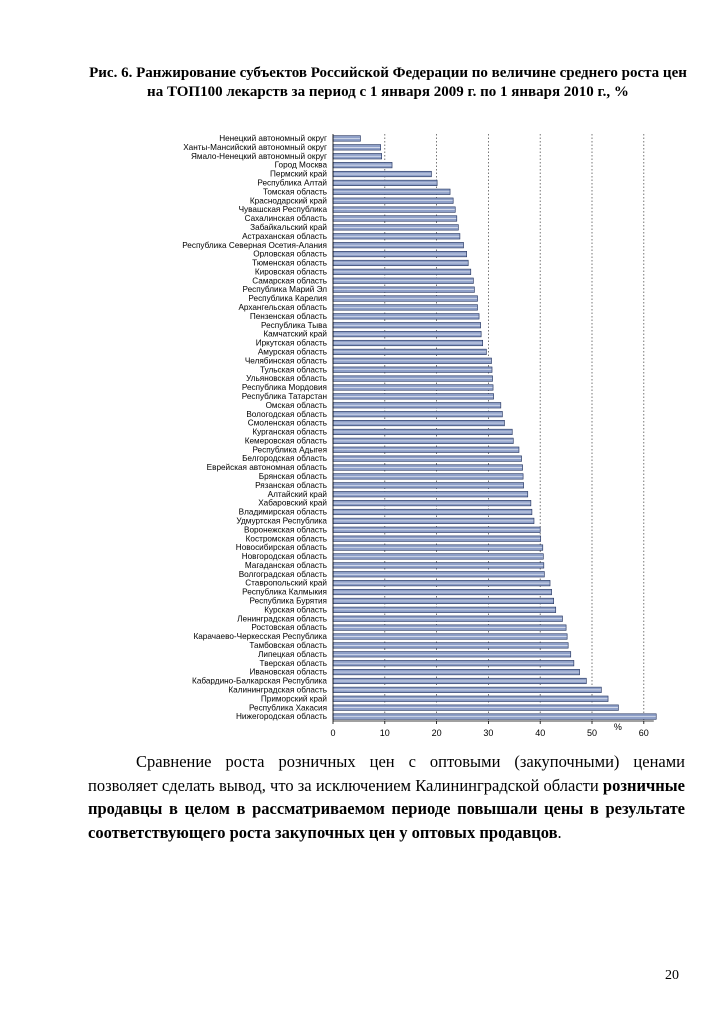 Image resolution: width=728 pixels, height=1030 pixels. What do you see at coordinates (289, 449) in the screenshot?
I see `category-label: Республика Адыгея` at bounding box center [289, 449].